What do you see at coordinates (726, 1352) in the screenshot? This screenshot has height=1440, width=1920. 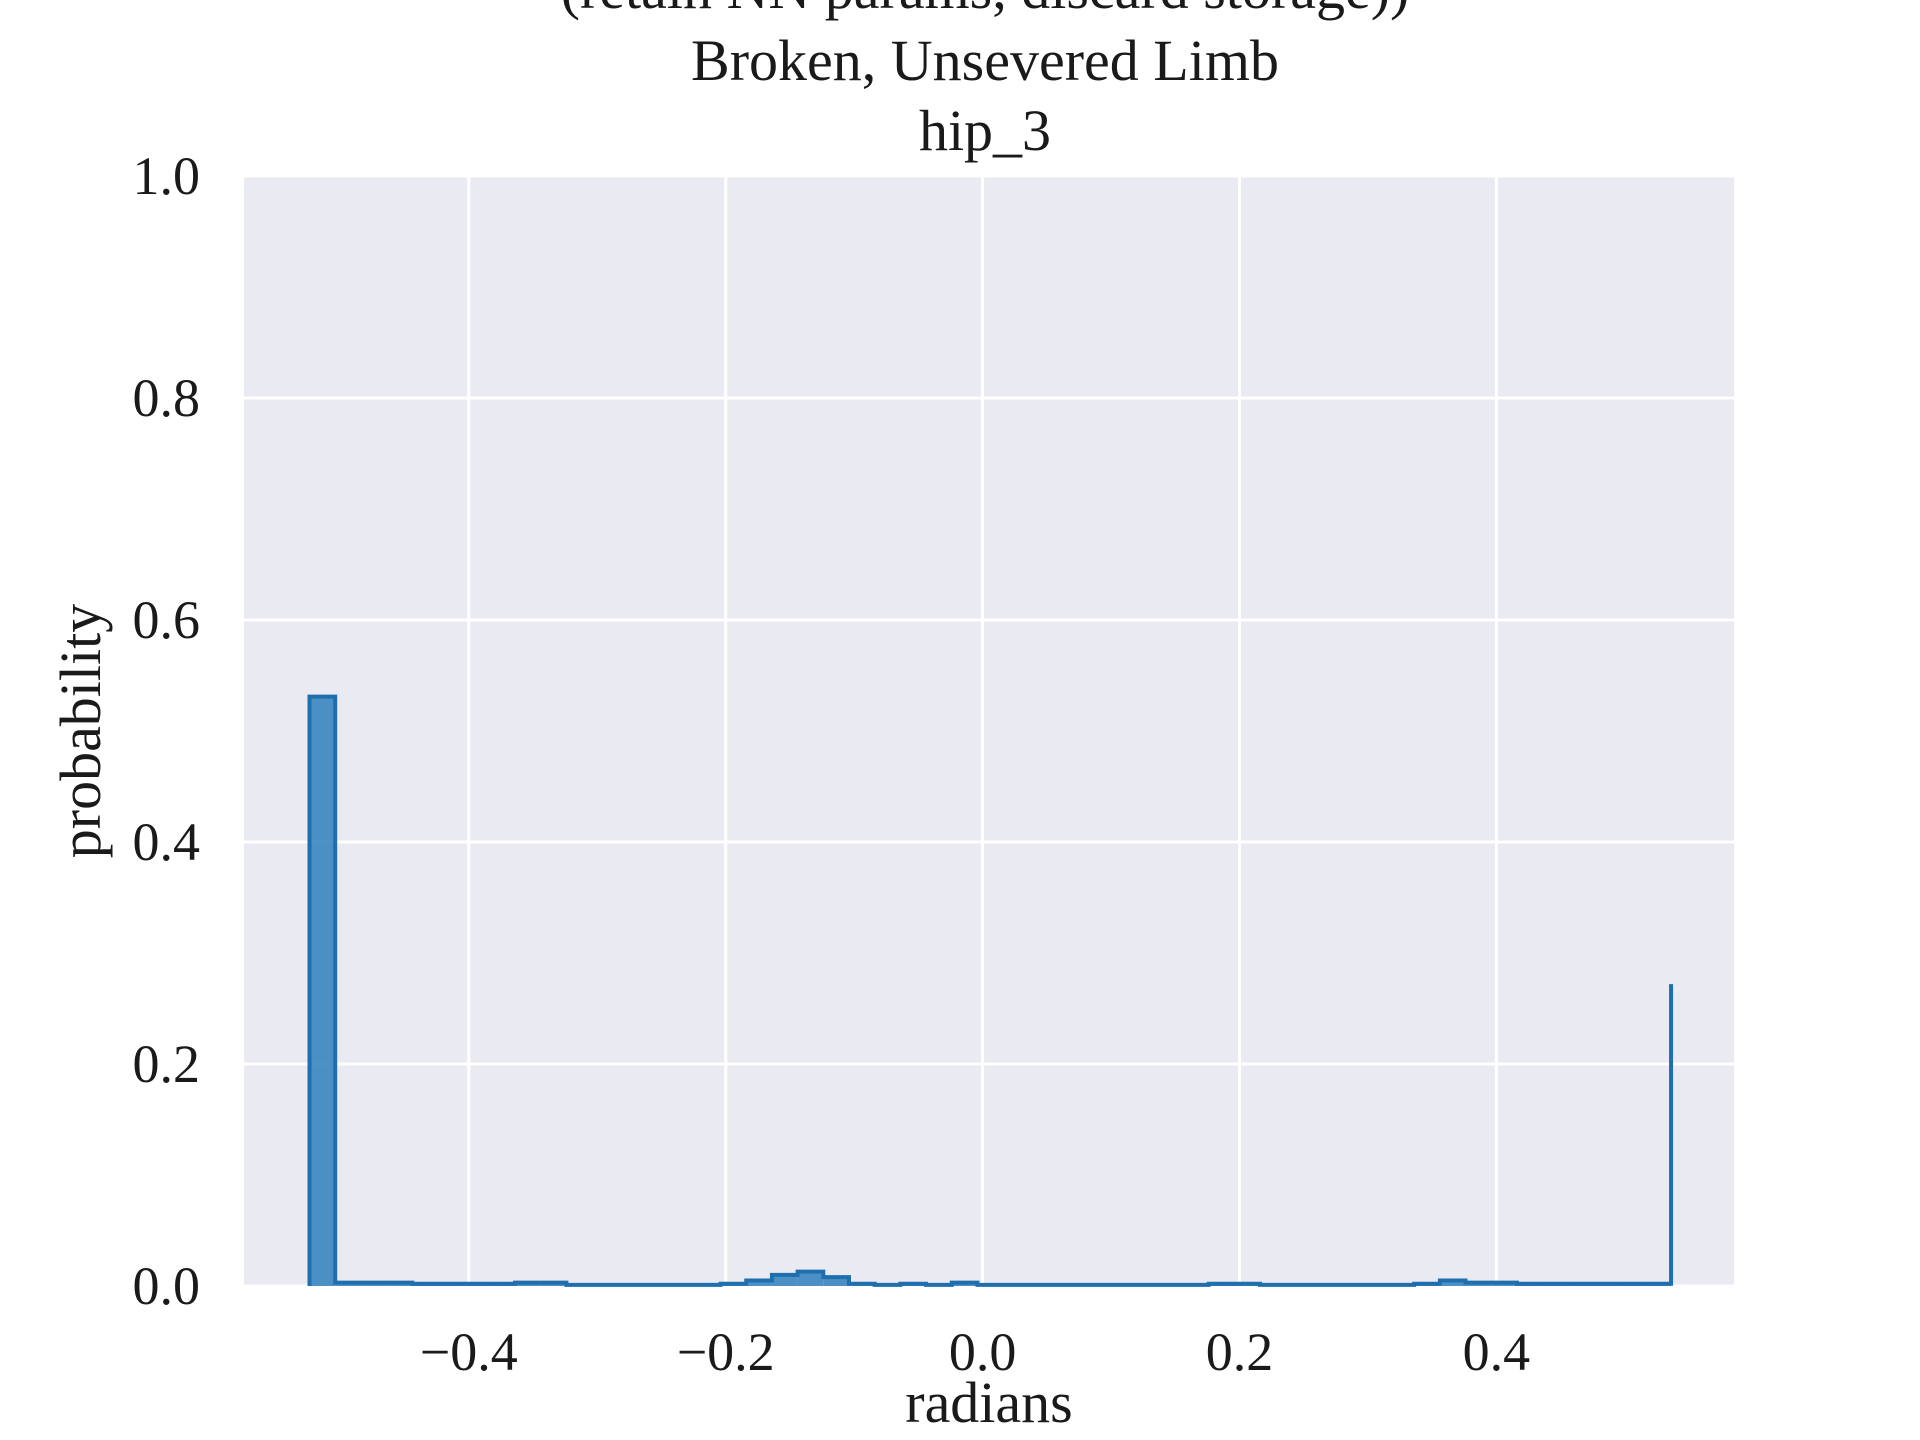 I see `x-tick-label: −0.2` at bounding box center [726, 1352].